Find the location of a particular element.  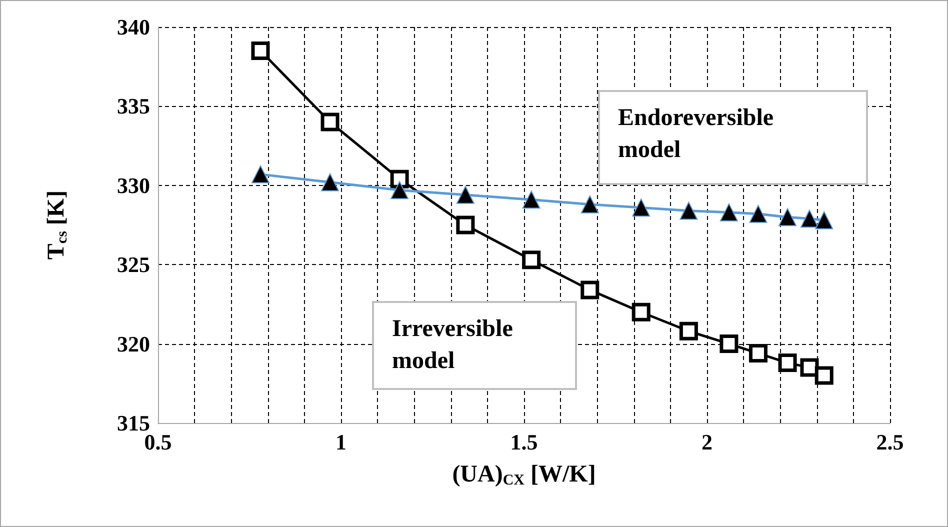

x-tick-label: 2 is located at coordinates (707, 442).